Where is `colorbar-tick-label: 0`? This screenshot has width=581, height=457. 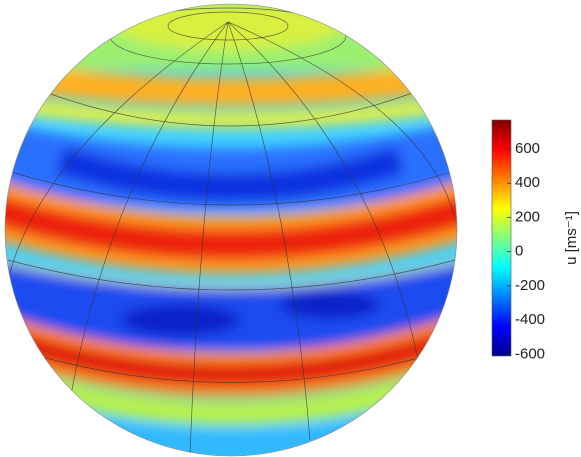 colorbar-tick-label: 0 is located at coordinates (519, 251).